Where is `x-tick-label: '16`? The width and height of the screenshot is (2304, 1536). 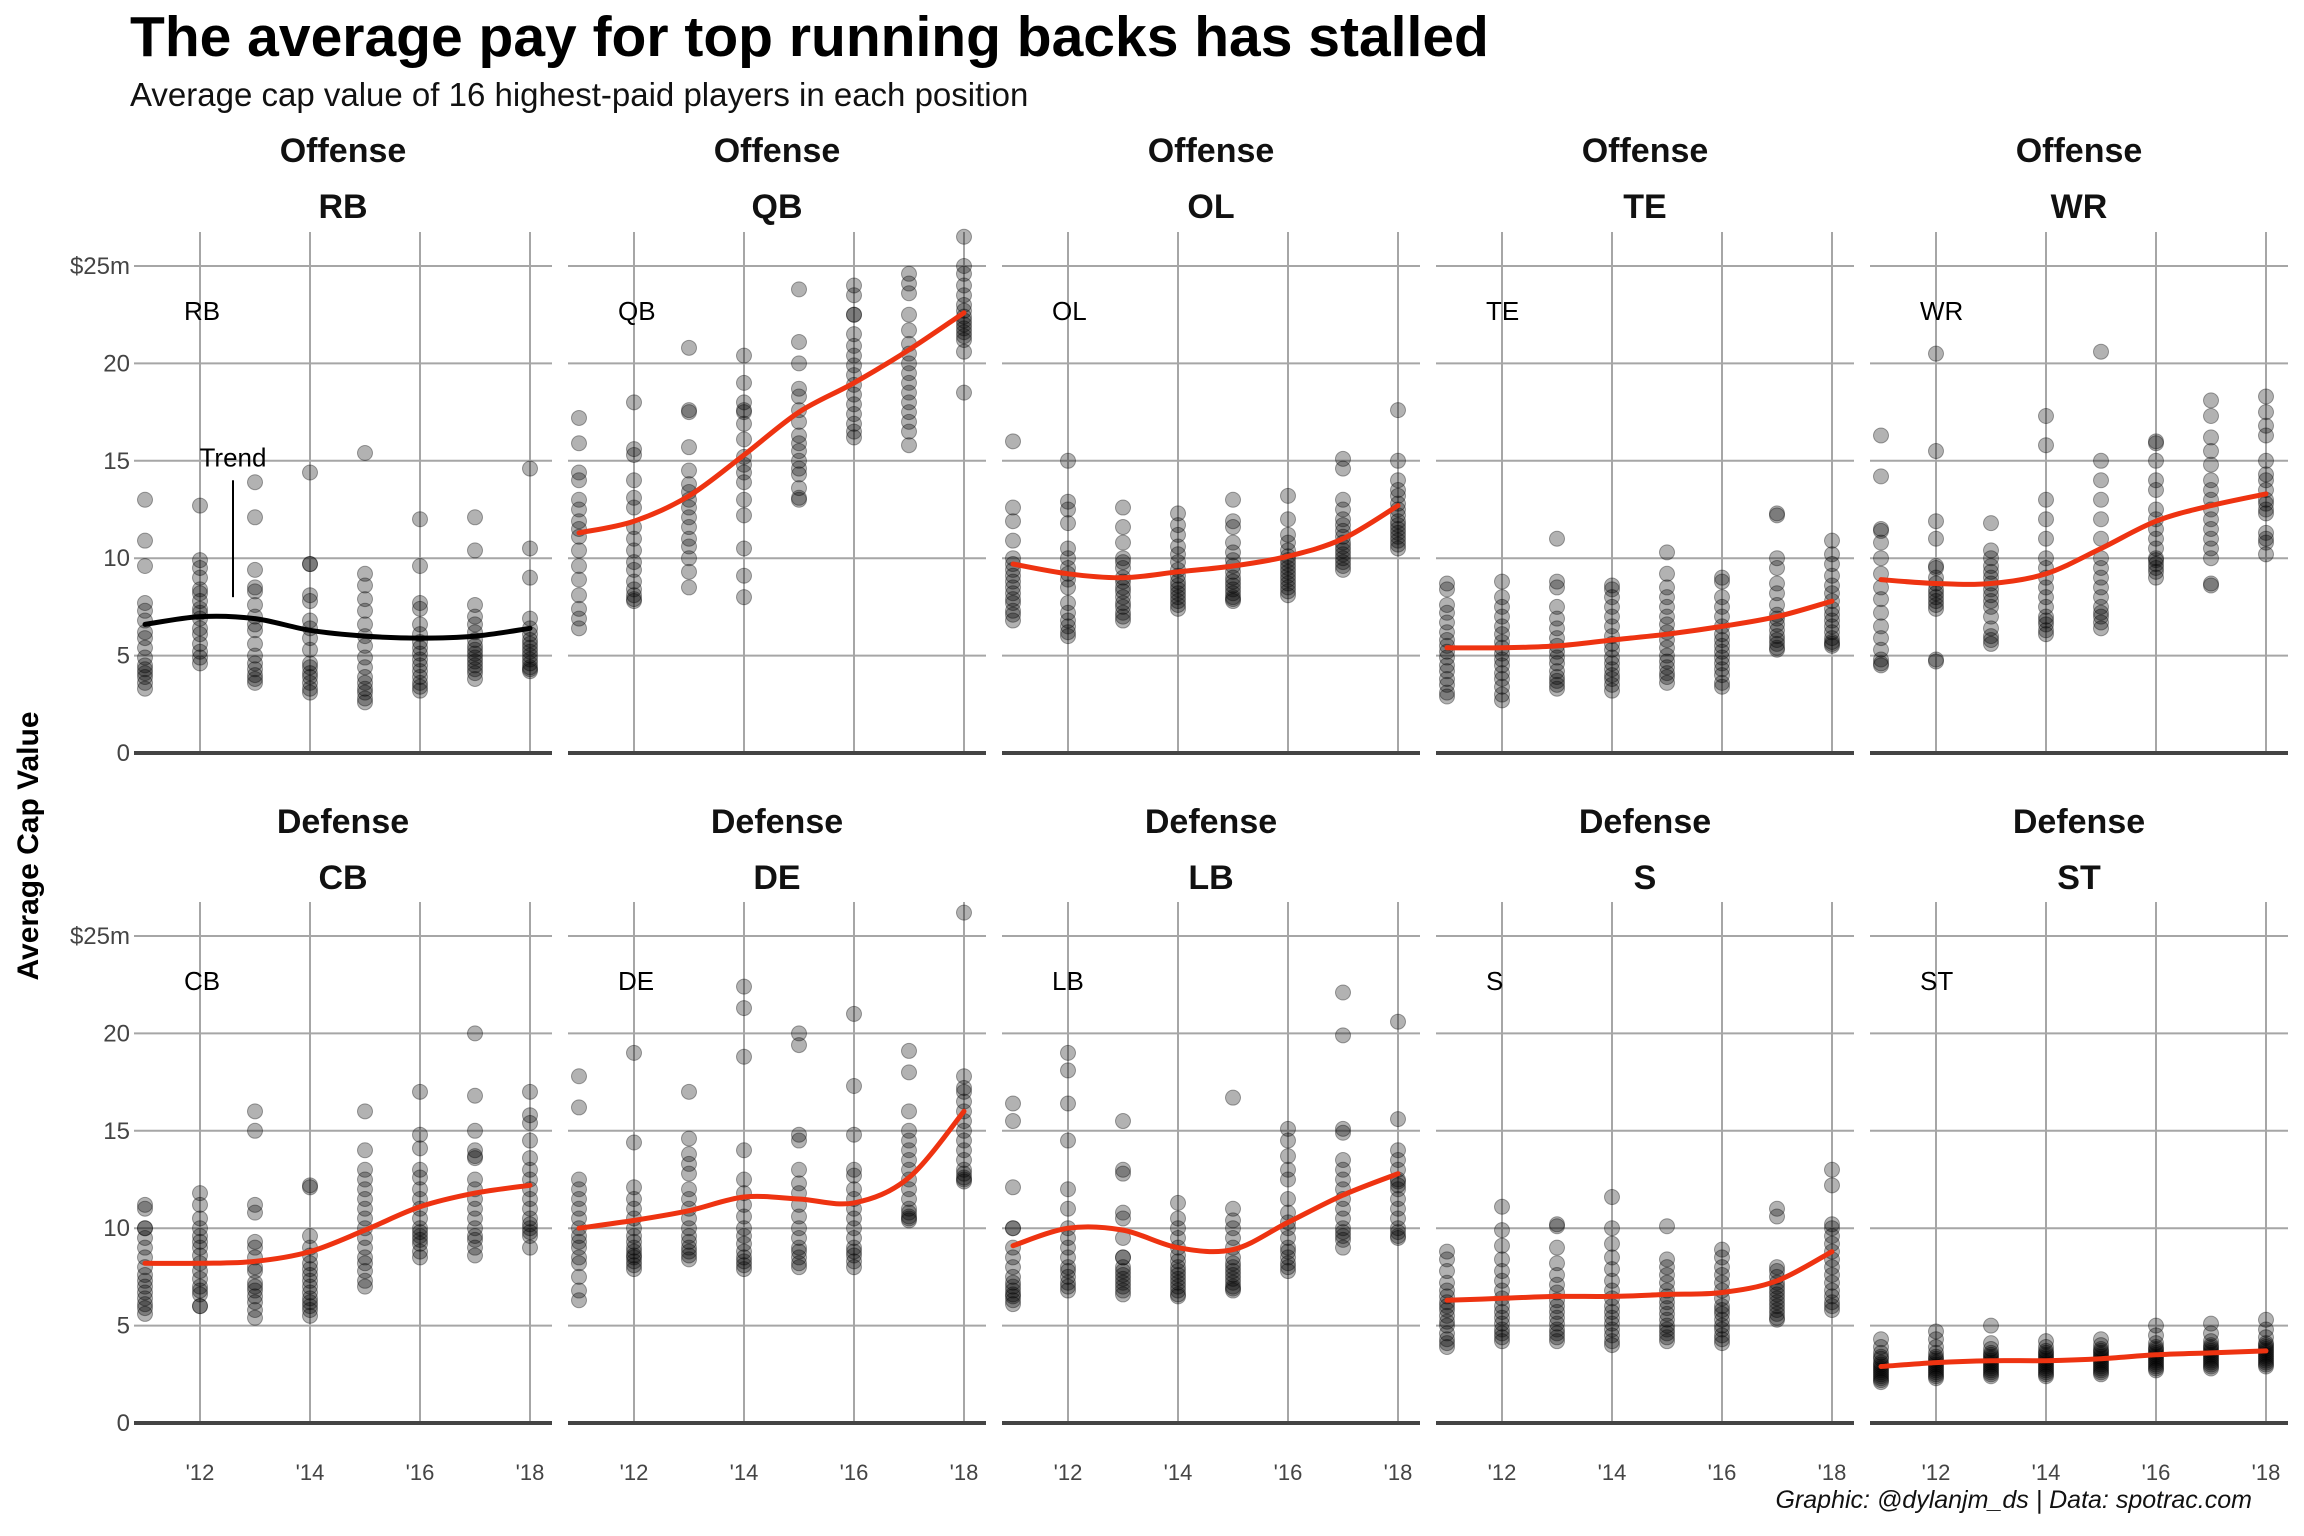
x-tick-label: '16 is located at coordinates (1288, 1472).